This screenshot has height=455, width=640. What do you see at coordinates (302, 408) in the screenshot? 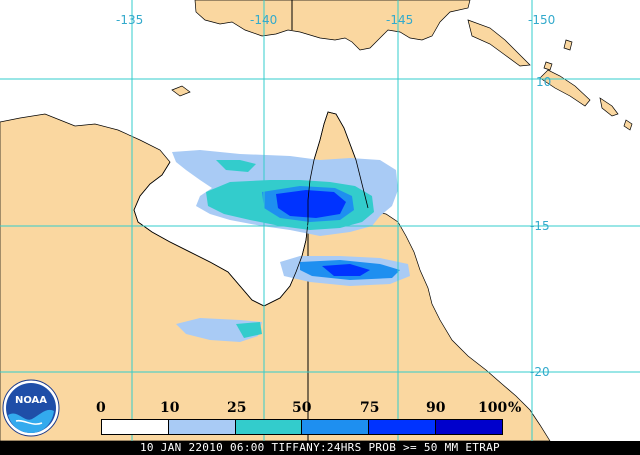
I see `legend-tick-50: 50` at bounding box center [302, 408].